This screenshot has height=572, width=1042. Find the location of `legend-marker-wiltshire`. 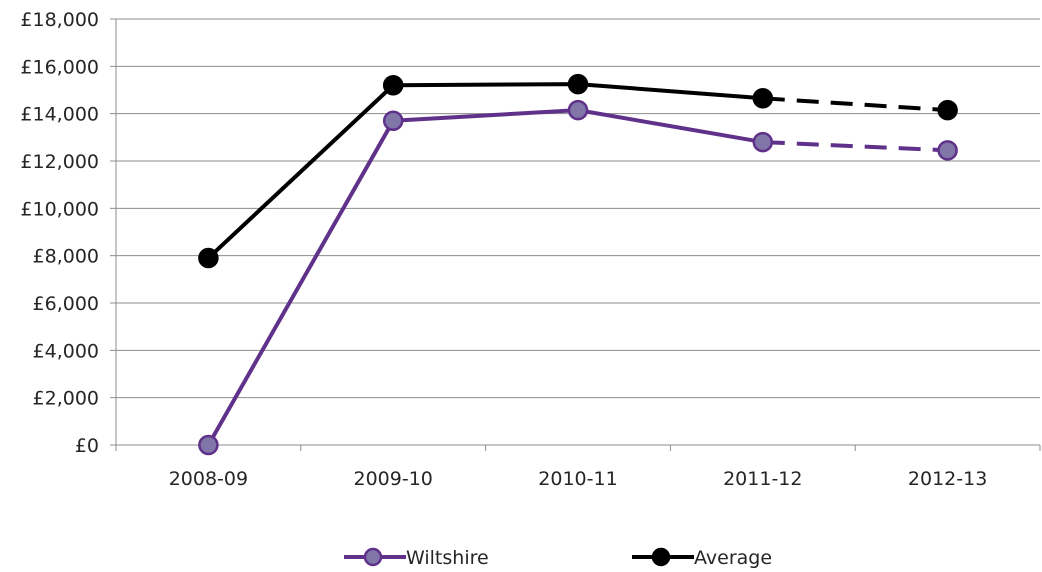

legend-marker-wiltshire is located at coordinates (373, 557).